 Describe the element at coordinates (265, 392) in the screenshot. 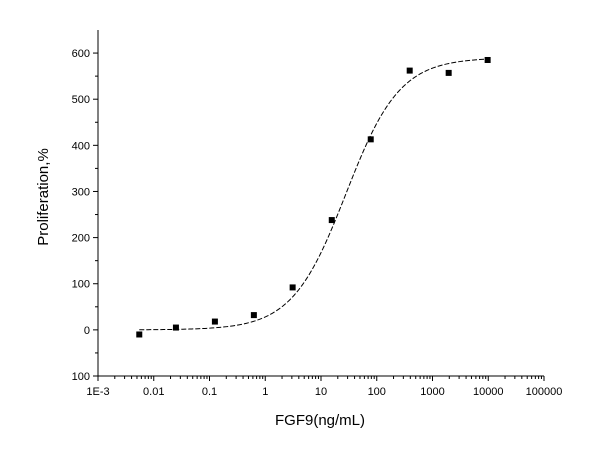

I see `x-tick-label: 1` at that location.